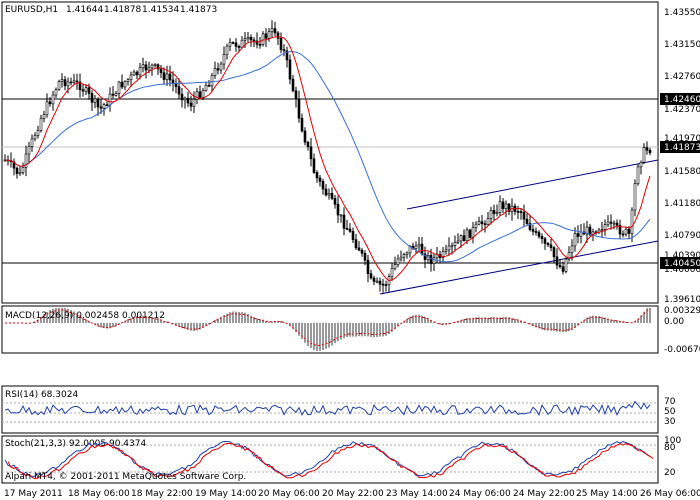  What do you see at coordinates (682, 77) in the screenshot?
I see `price-tick: 1.42760` at bounding box center [682, 77].